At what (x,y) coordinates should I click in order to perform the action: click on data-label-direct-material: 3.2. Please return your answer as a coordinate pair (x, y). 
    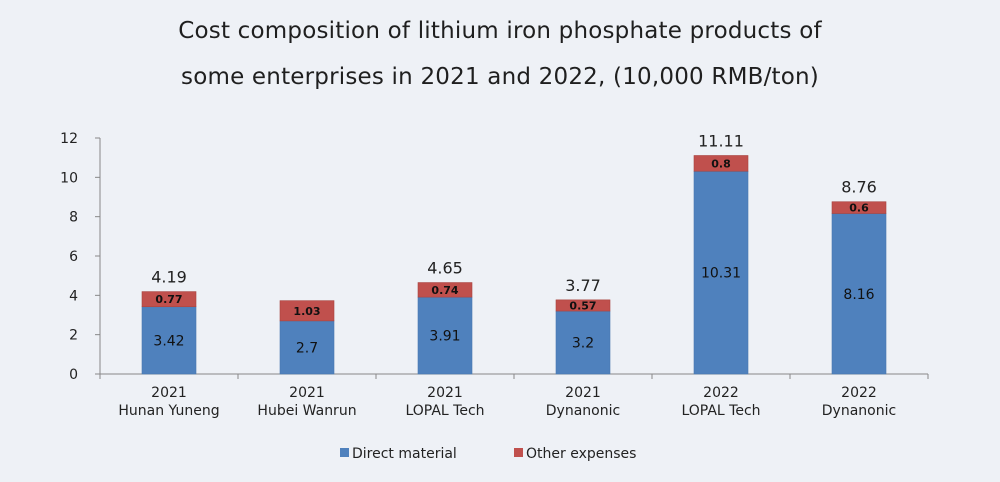
    Looking at the image, I should click on (583, 344).